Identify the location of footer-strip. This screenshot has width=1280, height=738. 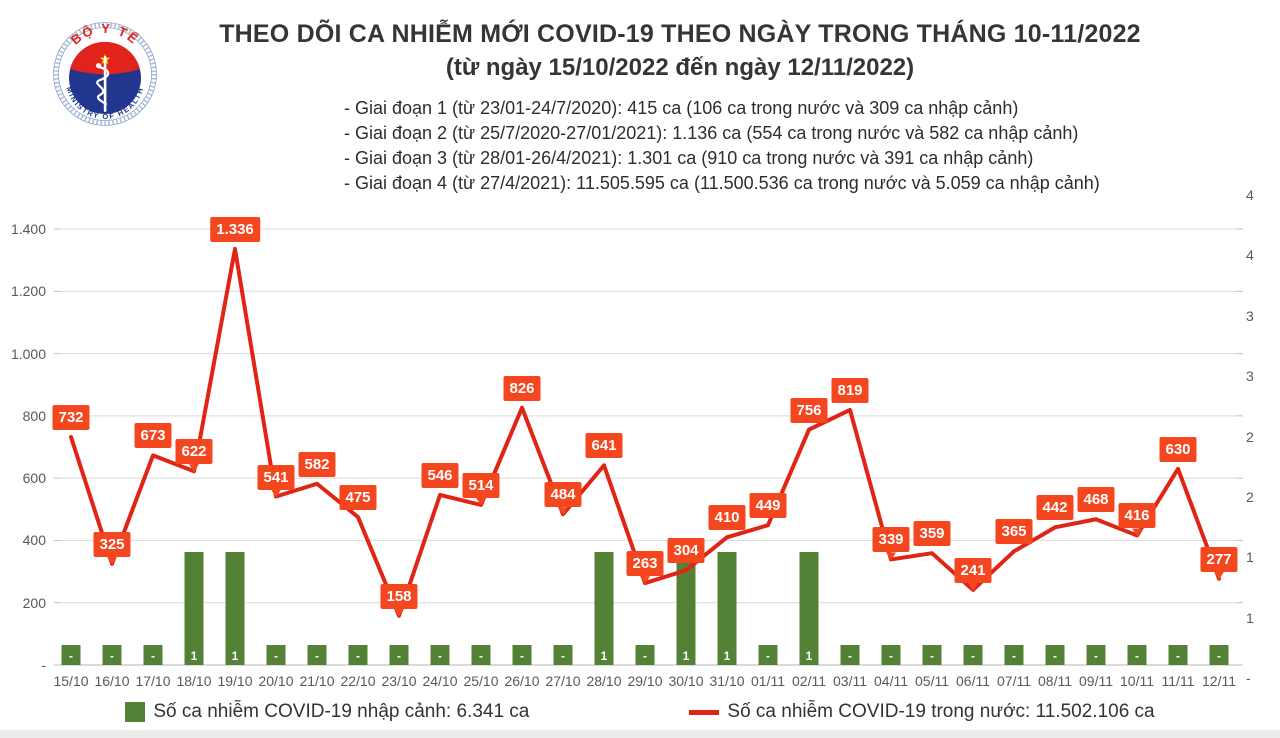
(640, 734).